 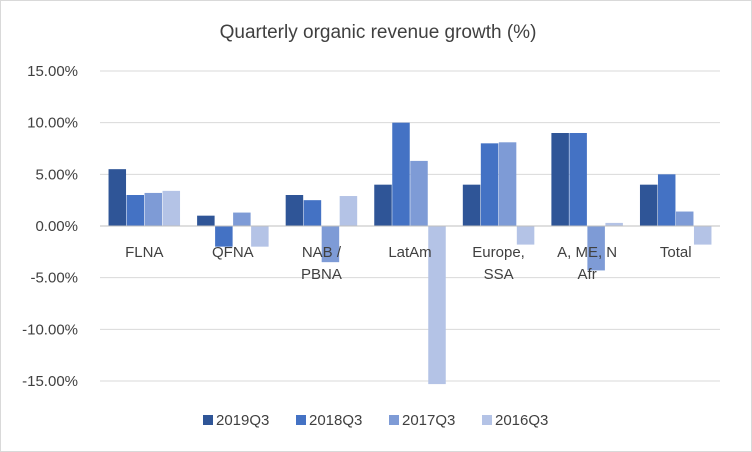 What do you see at coordinates (378, 32) in the screenshot?
I see `chart-title: Quarterly organic revenue growth (%)` at bounding box center [378, 32].